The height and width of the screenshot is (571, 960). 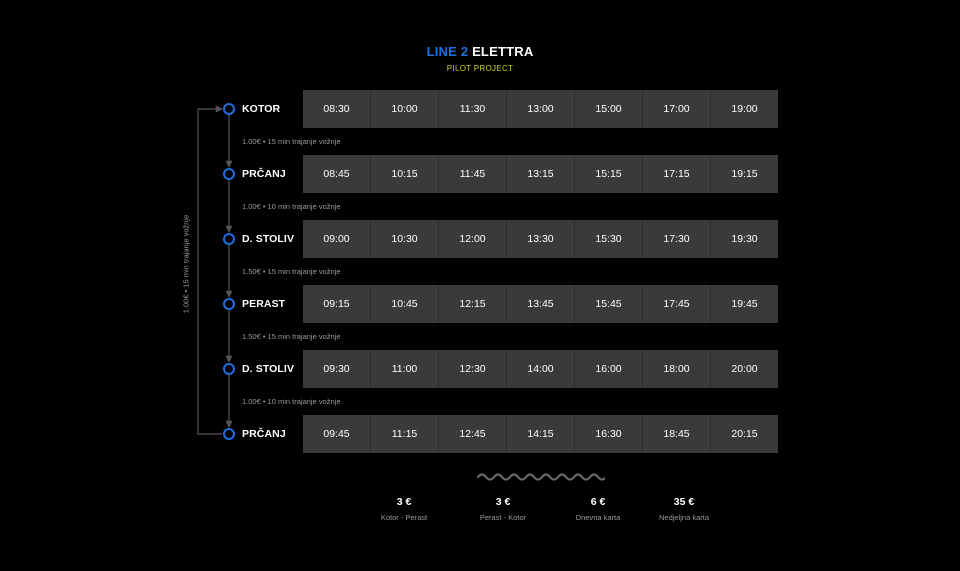 I want to click on departure-time: 11:00, so click(x=404, y=369).